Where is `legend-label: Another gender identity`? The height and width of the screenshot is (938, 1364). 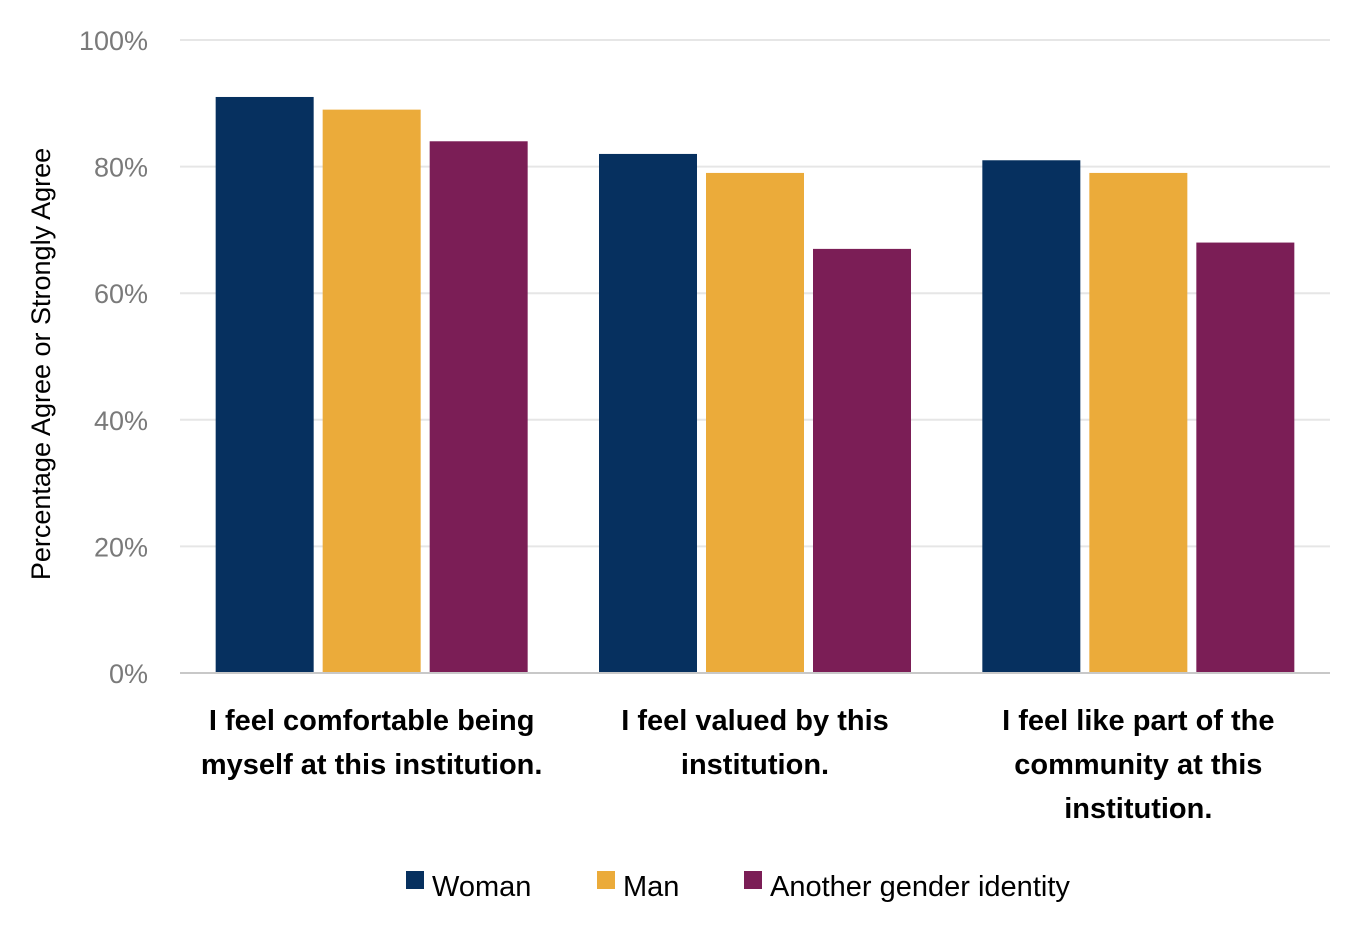
legend-label: Another gender identity is located at coordinates (920, 887).